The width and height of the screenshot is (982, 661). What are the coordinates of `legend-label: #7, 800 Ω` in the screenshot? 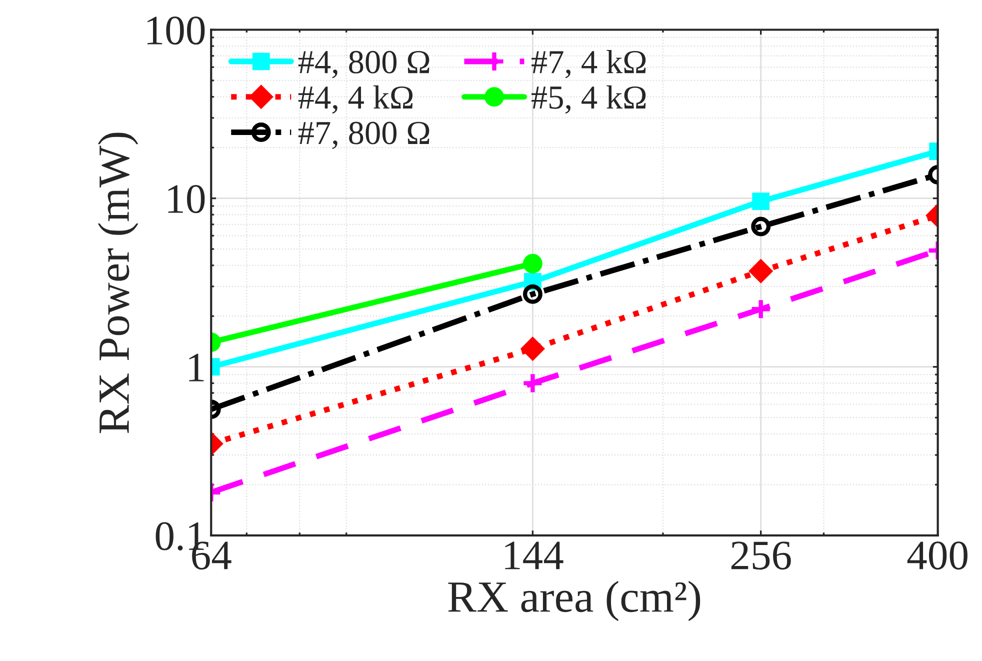 It's located at (364, 136).